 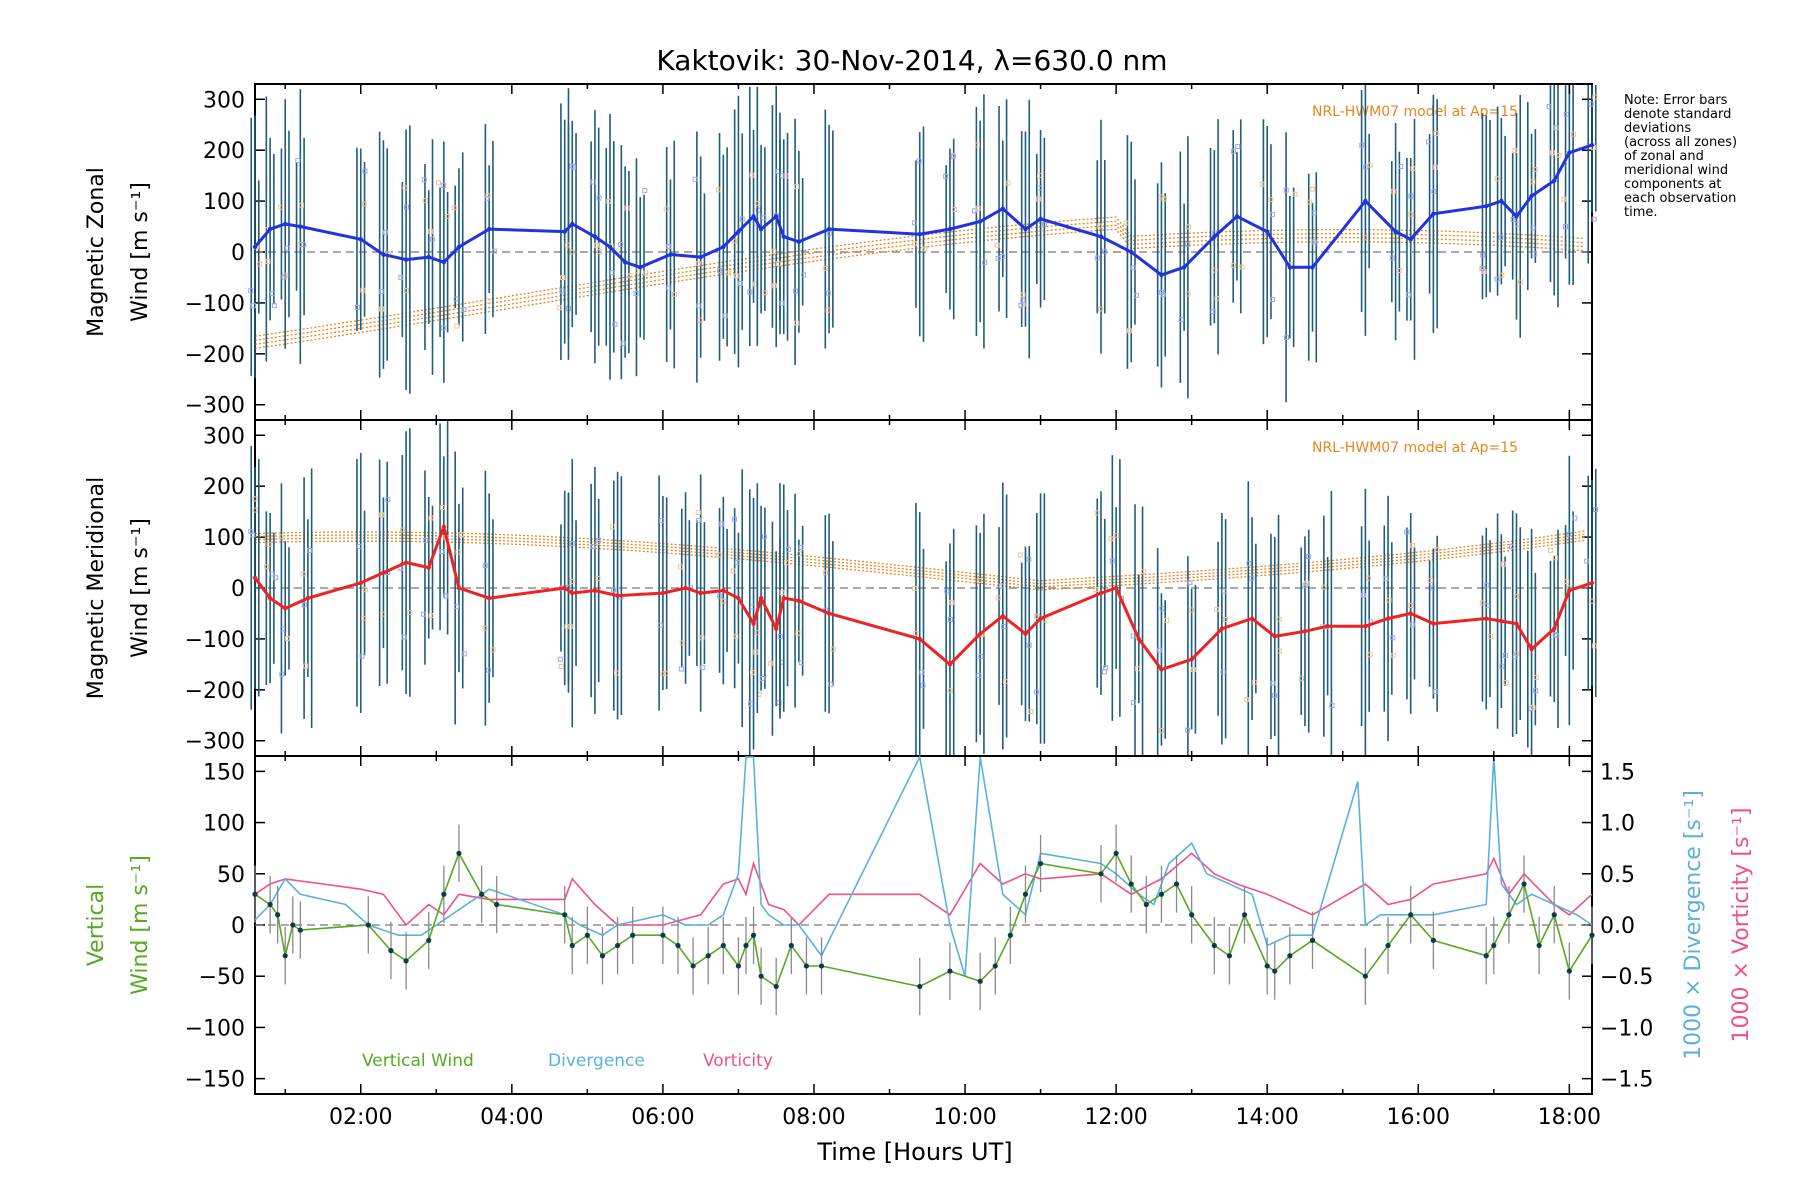 What do you see at coordinates (140, 252) in the screenshot?
I see `zonal-y-title-line2: Wind [m s⁻¹]` at bounding box center [140, 252].